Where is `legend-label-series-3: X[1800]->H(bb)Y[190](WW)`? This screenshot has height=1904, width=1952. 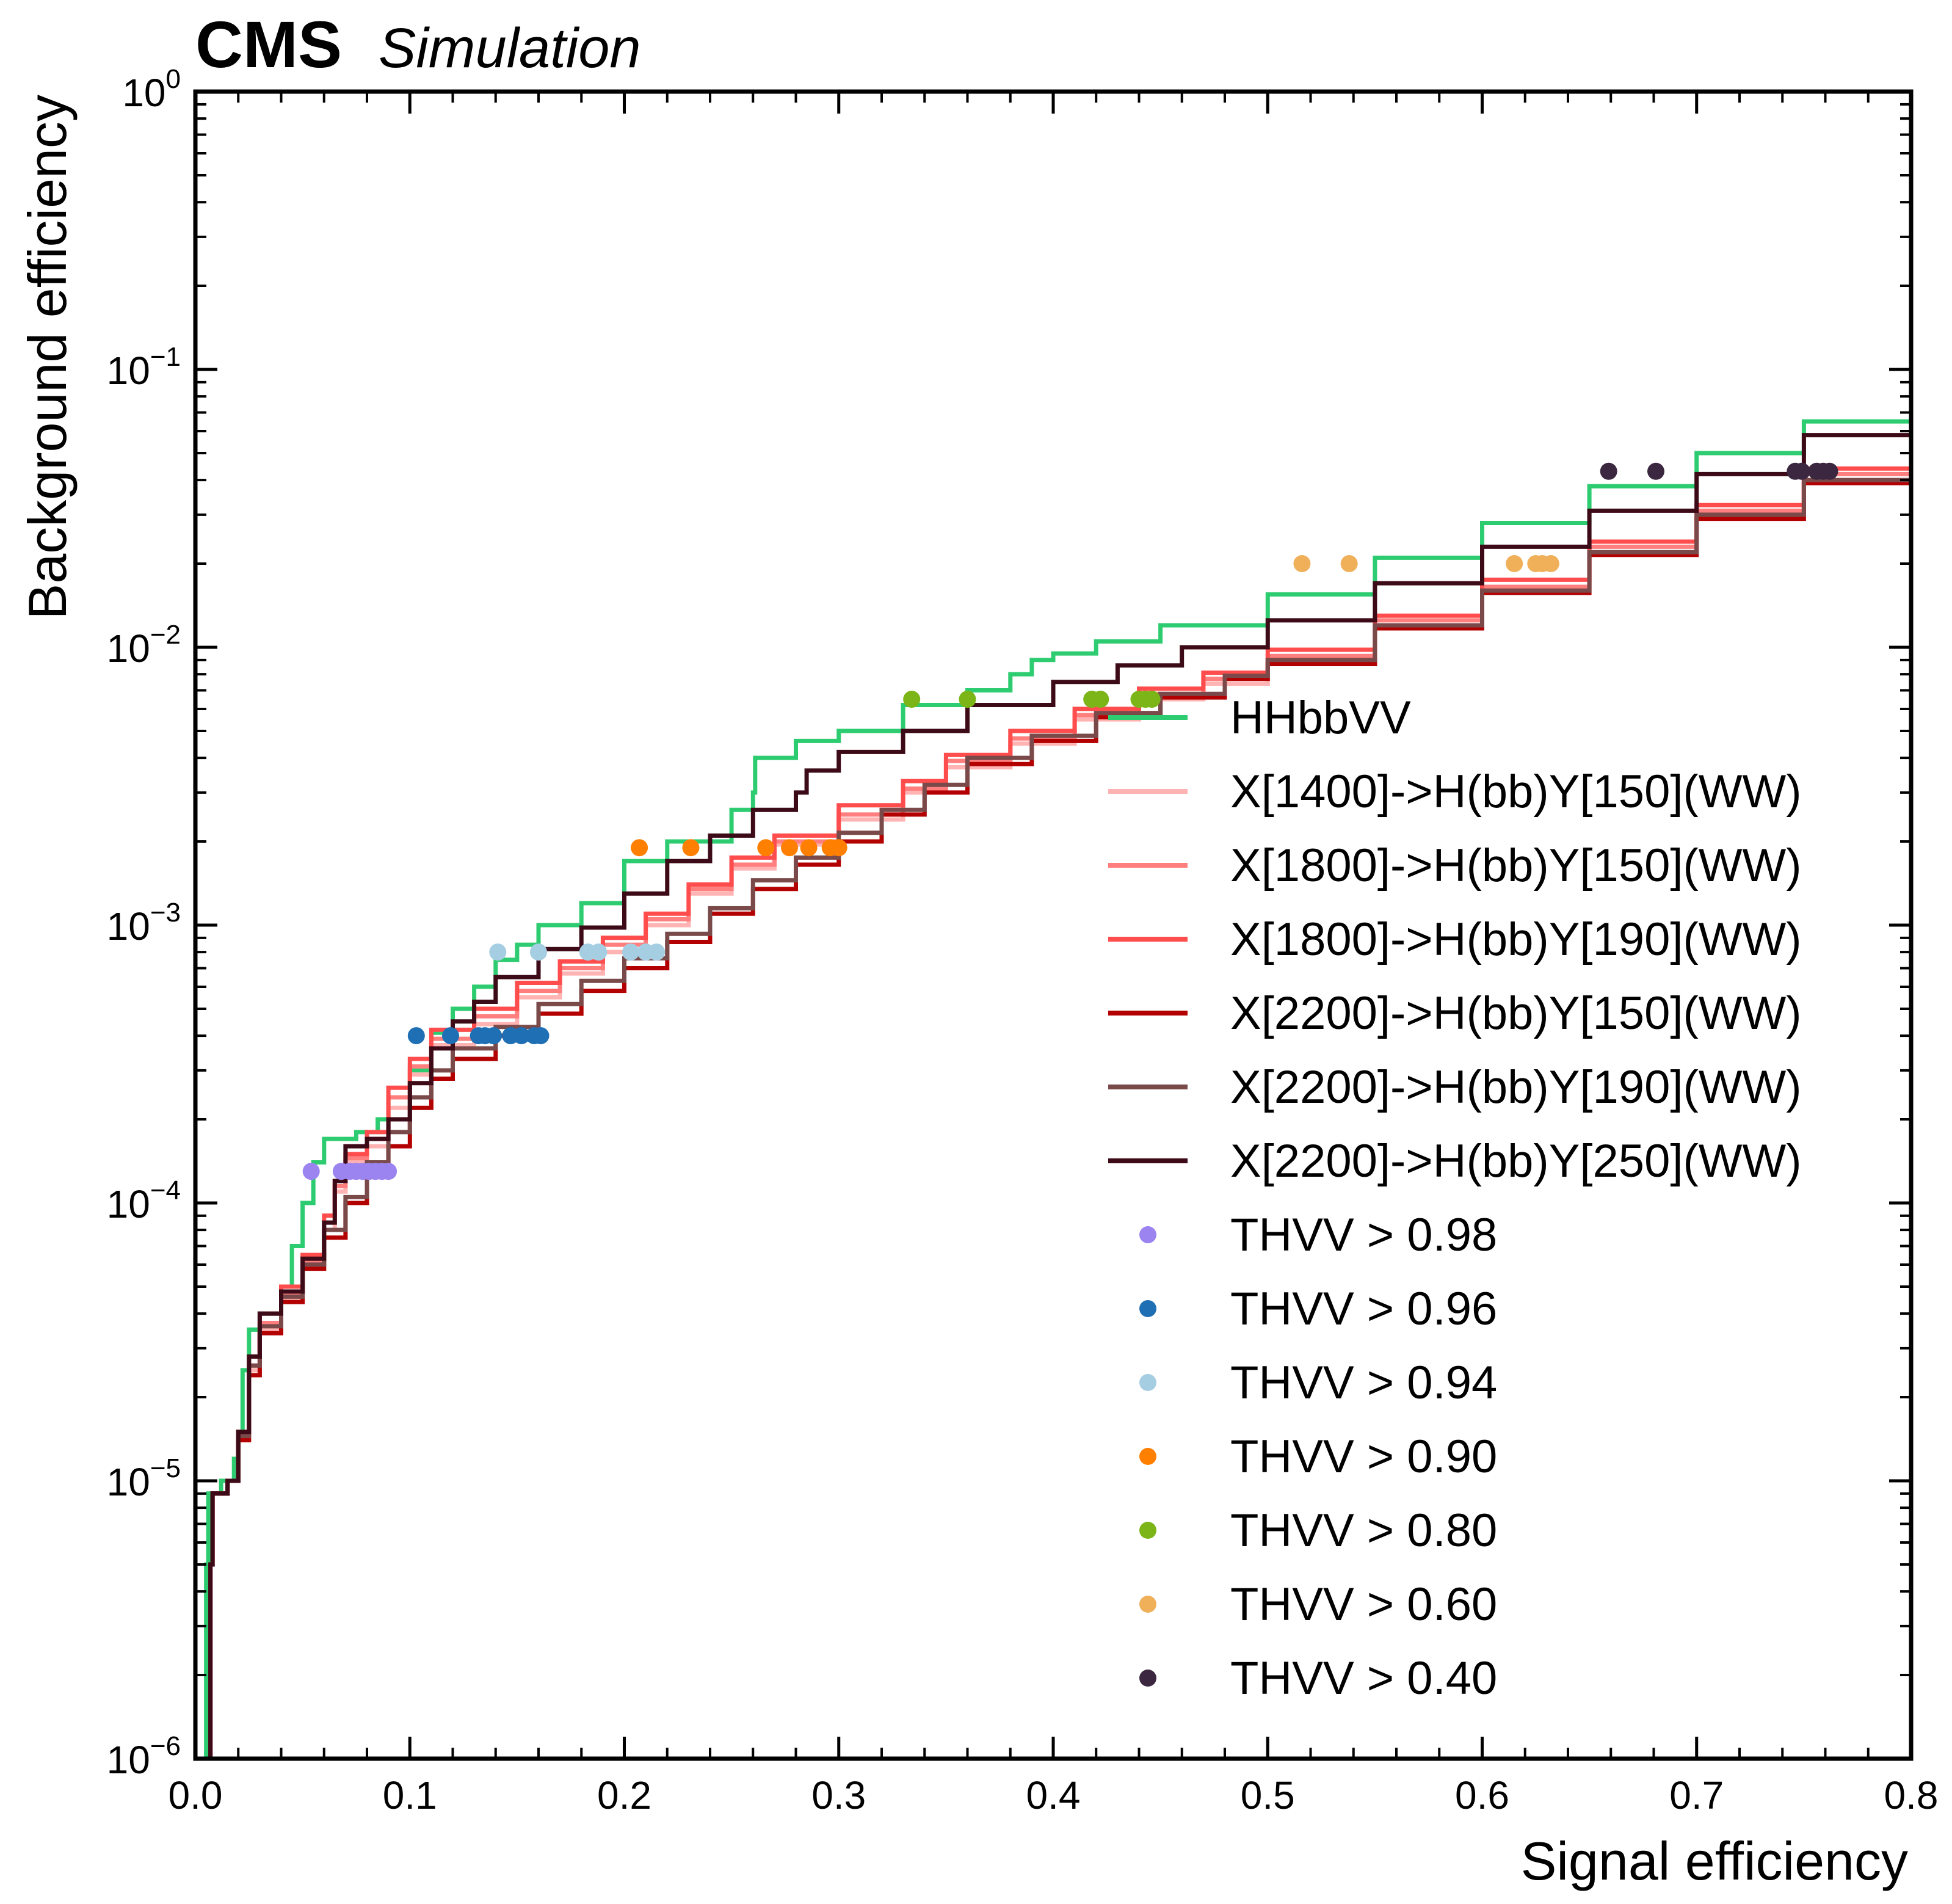 legend-label-series-3: X[1800]->H(bb)Y[190](WW) is located at coordinates (1516, 939).